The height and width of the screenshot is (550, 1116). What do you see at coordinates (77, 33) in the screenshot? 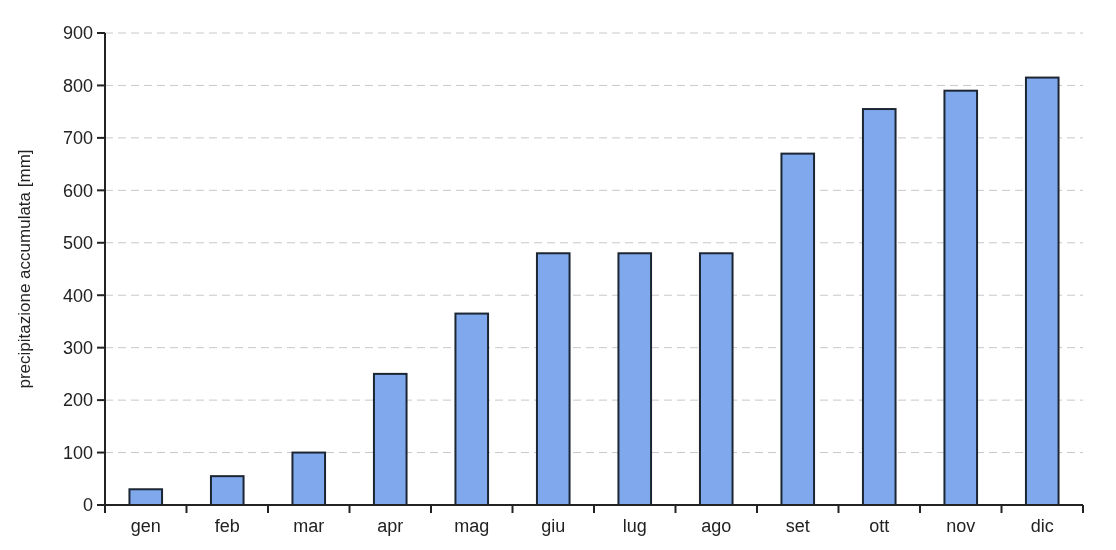
I see `y-tick-label: 900` at bounding box center [77, 33].